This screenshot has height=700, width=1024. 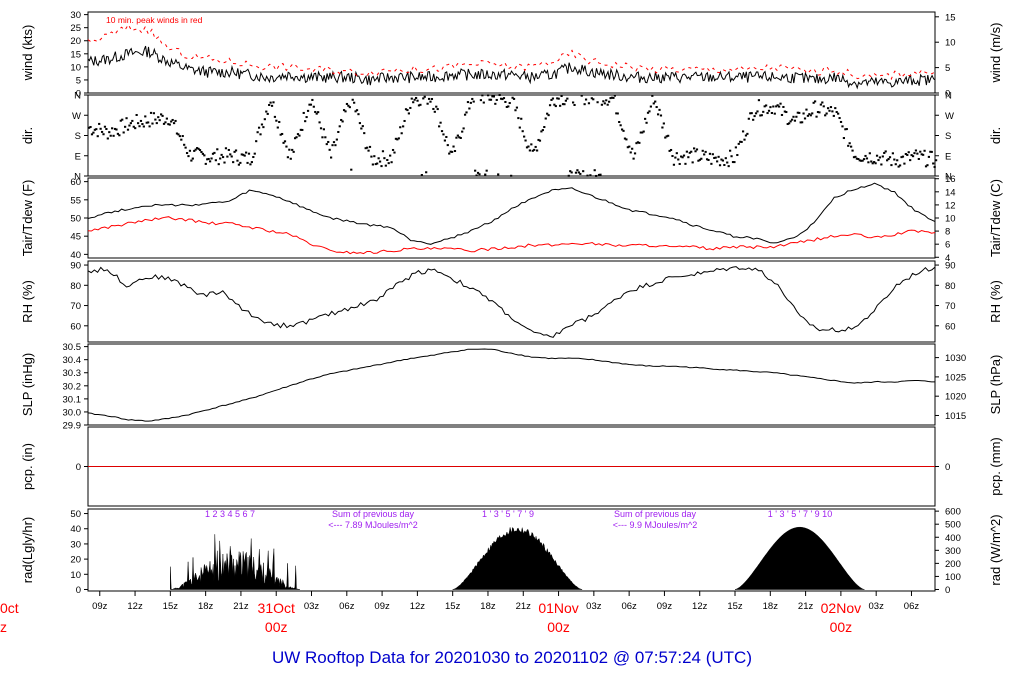 I want to click on rad-ylabel: rad(Lgly/hr), so click(x=27, y=550).